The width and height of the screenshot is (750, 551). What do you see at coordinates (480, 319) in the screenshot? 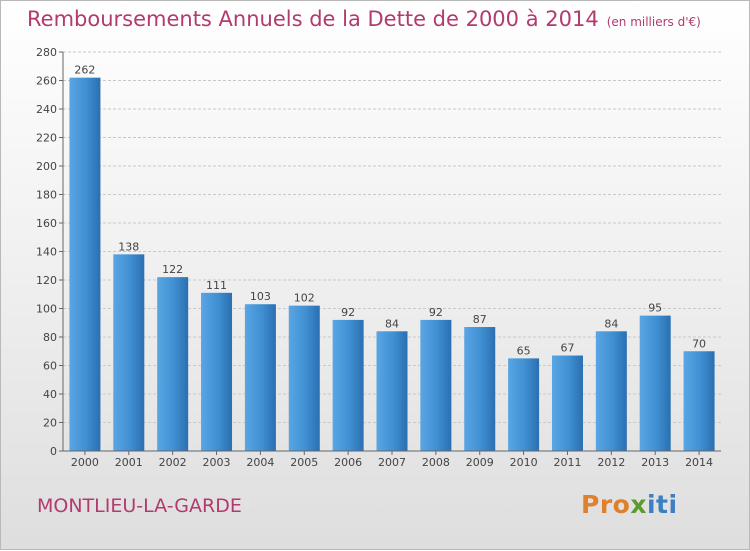
I see `value-label-2009: 87` at bounding box center [480, 319].